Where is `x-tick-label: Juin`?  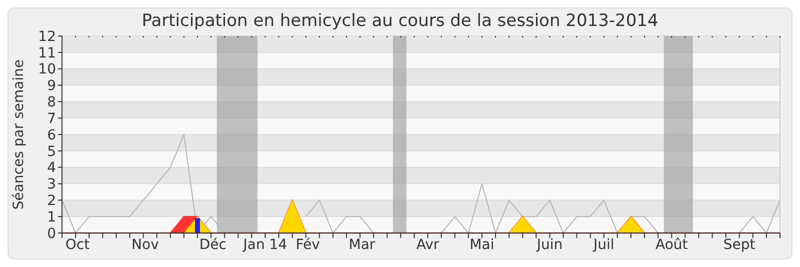
x-tick-label: Juin is located at coordinates (549, 245).